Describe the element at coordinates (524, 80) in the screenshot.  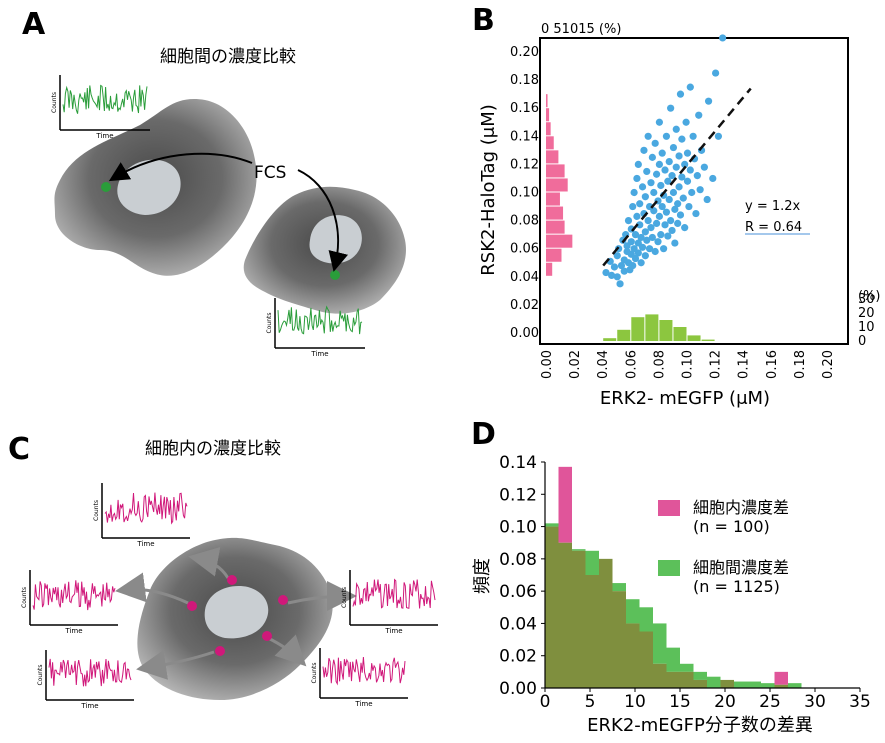
I see `scatter-y-tick: 0.18` at that location.